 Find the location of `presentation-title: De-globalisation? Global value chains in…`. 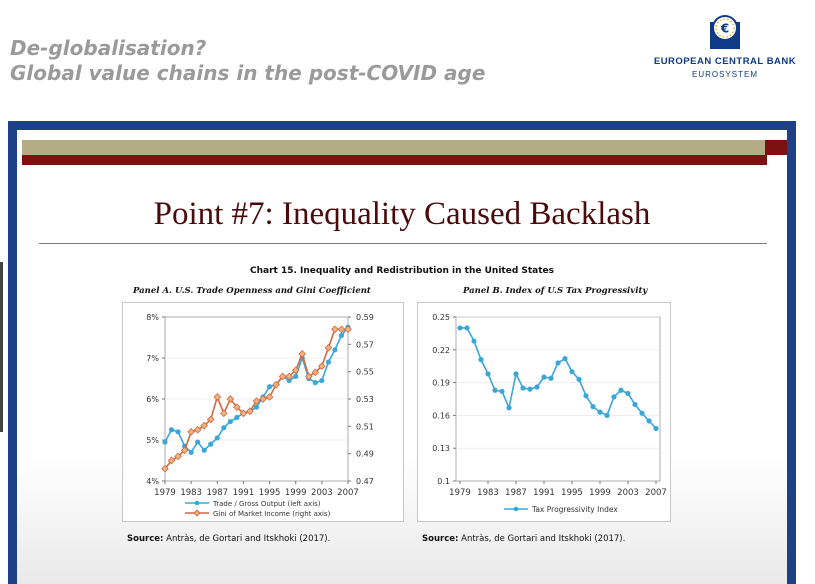

presentation-title: De-globalisation? Global value chains in… is located at coordinates (247, 61).